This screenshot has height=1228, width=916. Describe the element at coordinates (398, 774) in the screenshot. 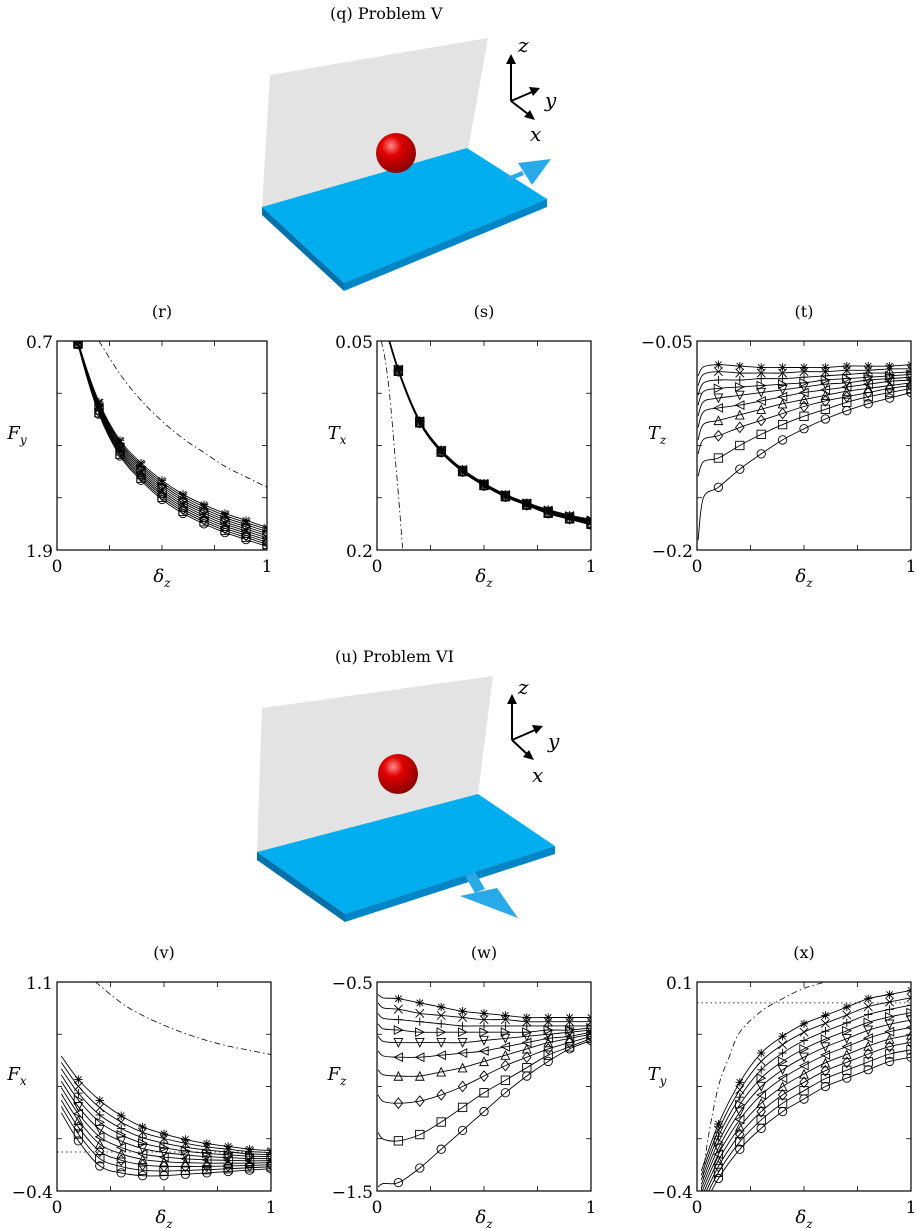

I see `sphere` at that location.